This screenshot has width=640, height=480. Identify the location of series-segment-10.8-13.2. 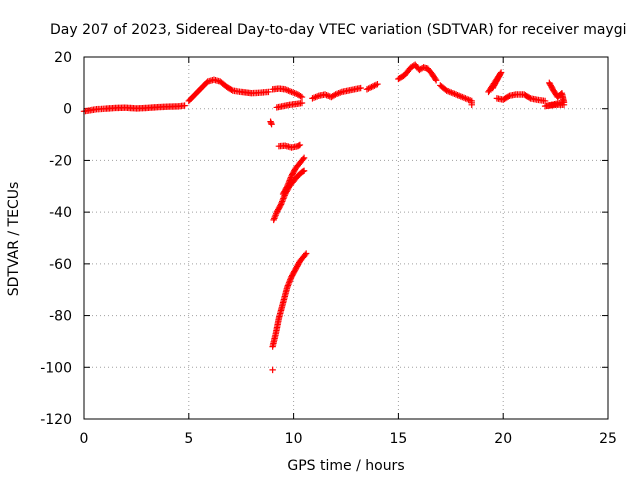
(336, 93).